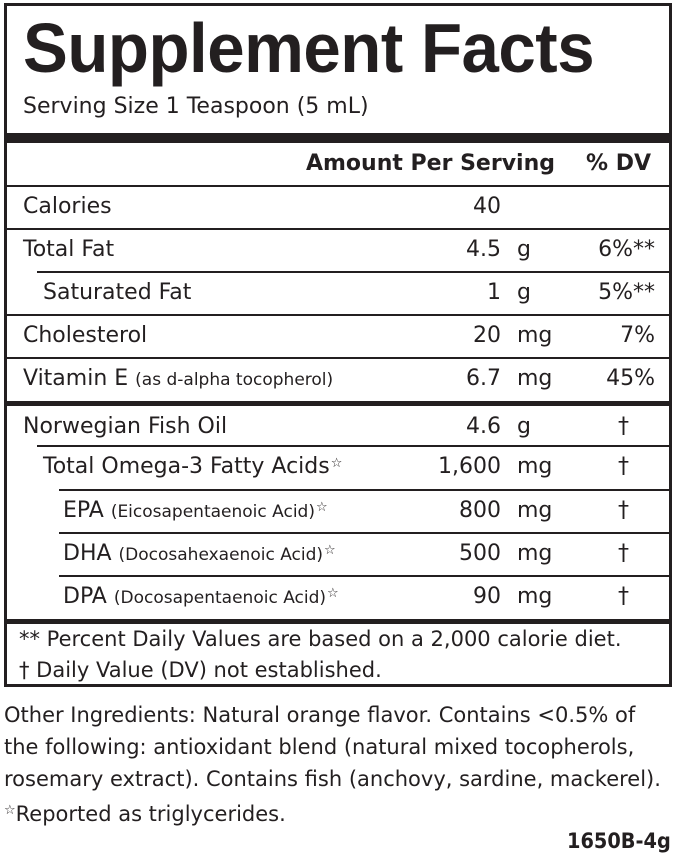 The width and height of the screenshot is (679, 867). What do you see at coordinates (338, 186) in the screenshot?
I see `header-divider` at bounding box center [338, 186].